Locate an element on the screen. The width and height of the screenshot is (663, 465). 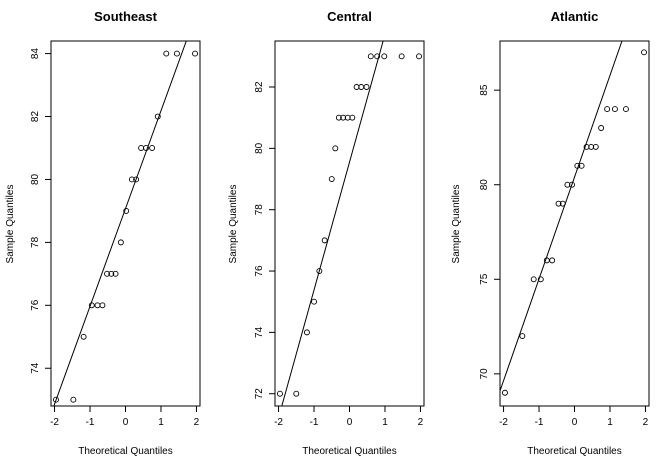
y-tick-label: 70 is located at coordinates (484, 374).